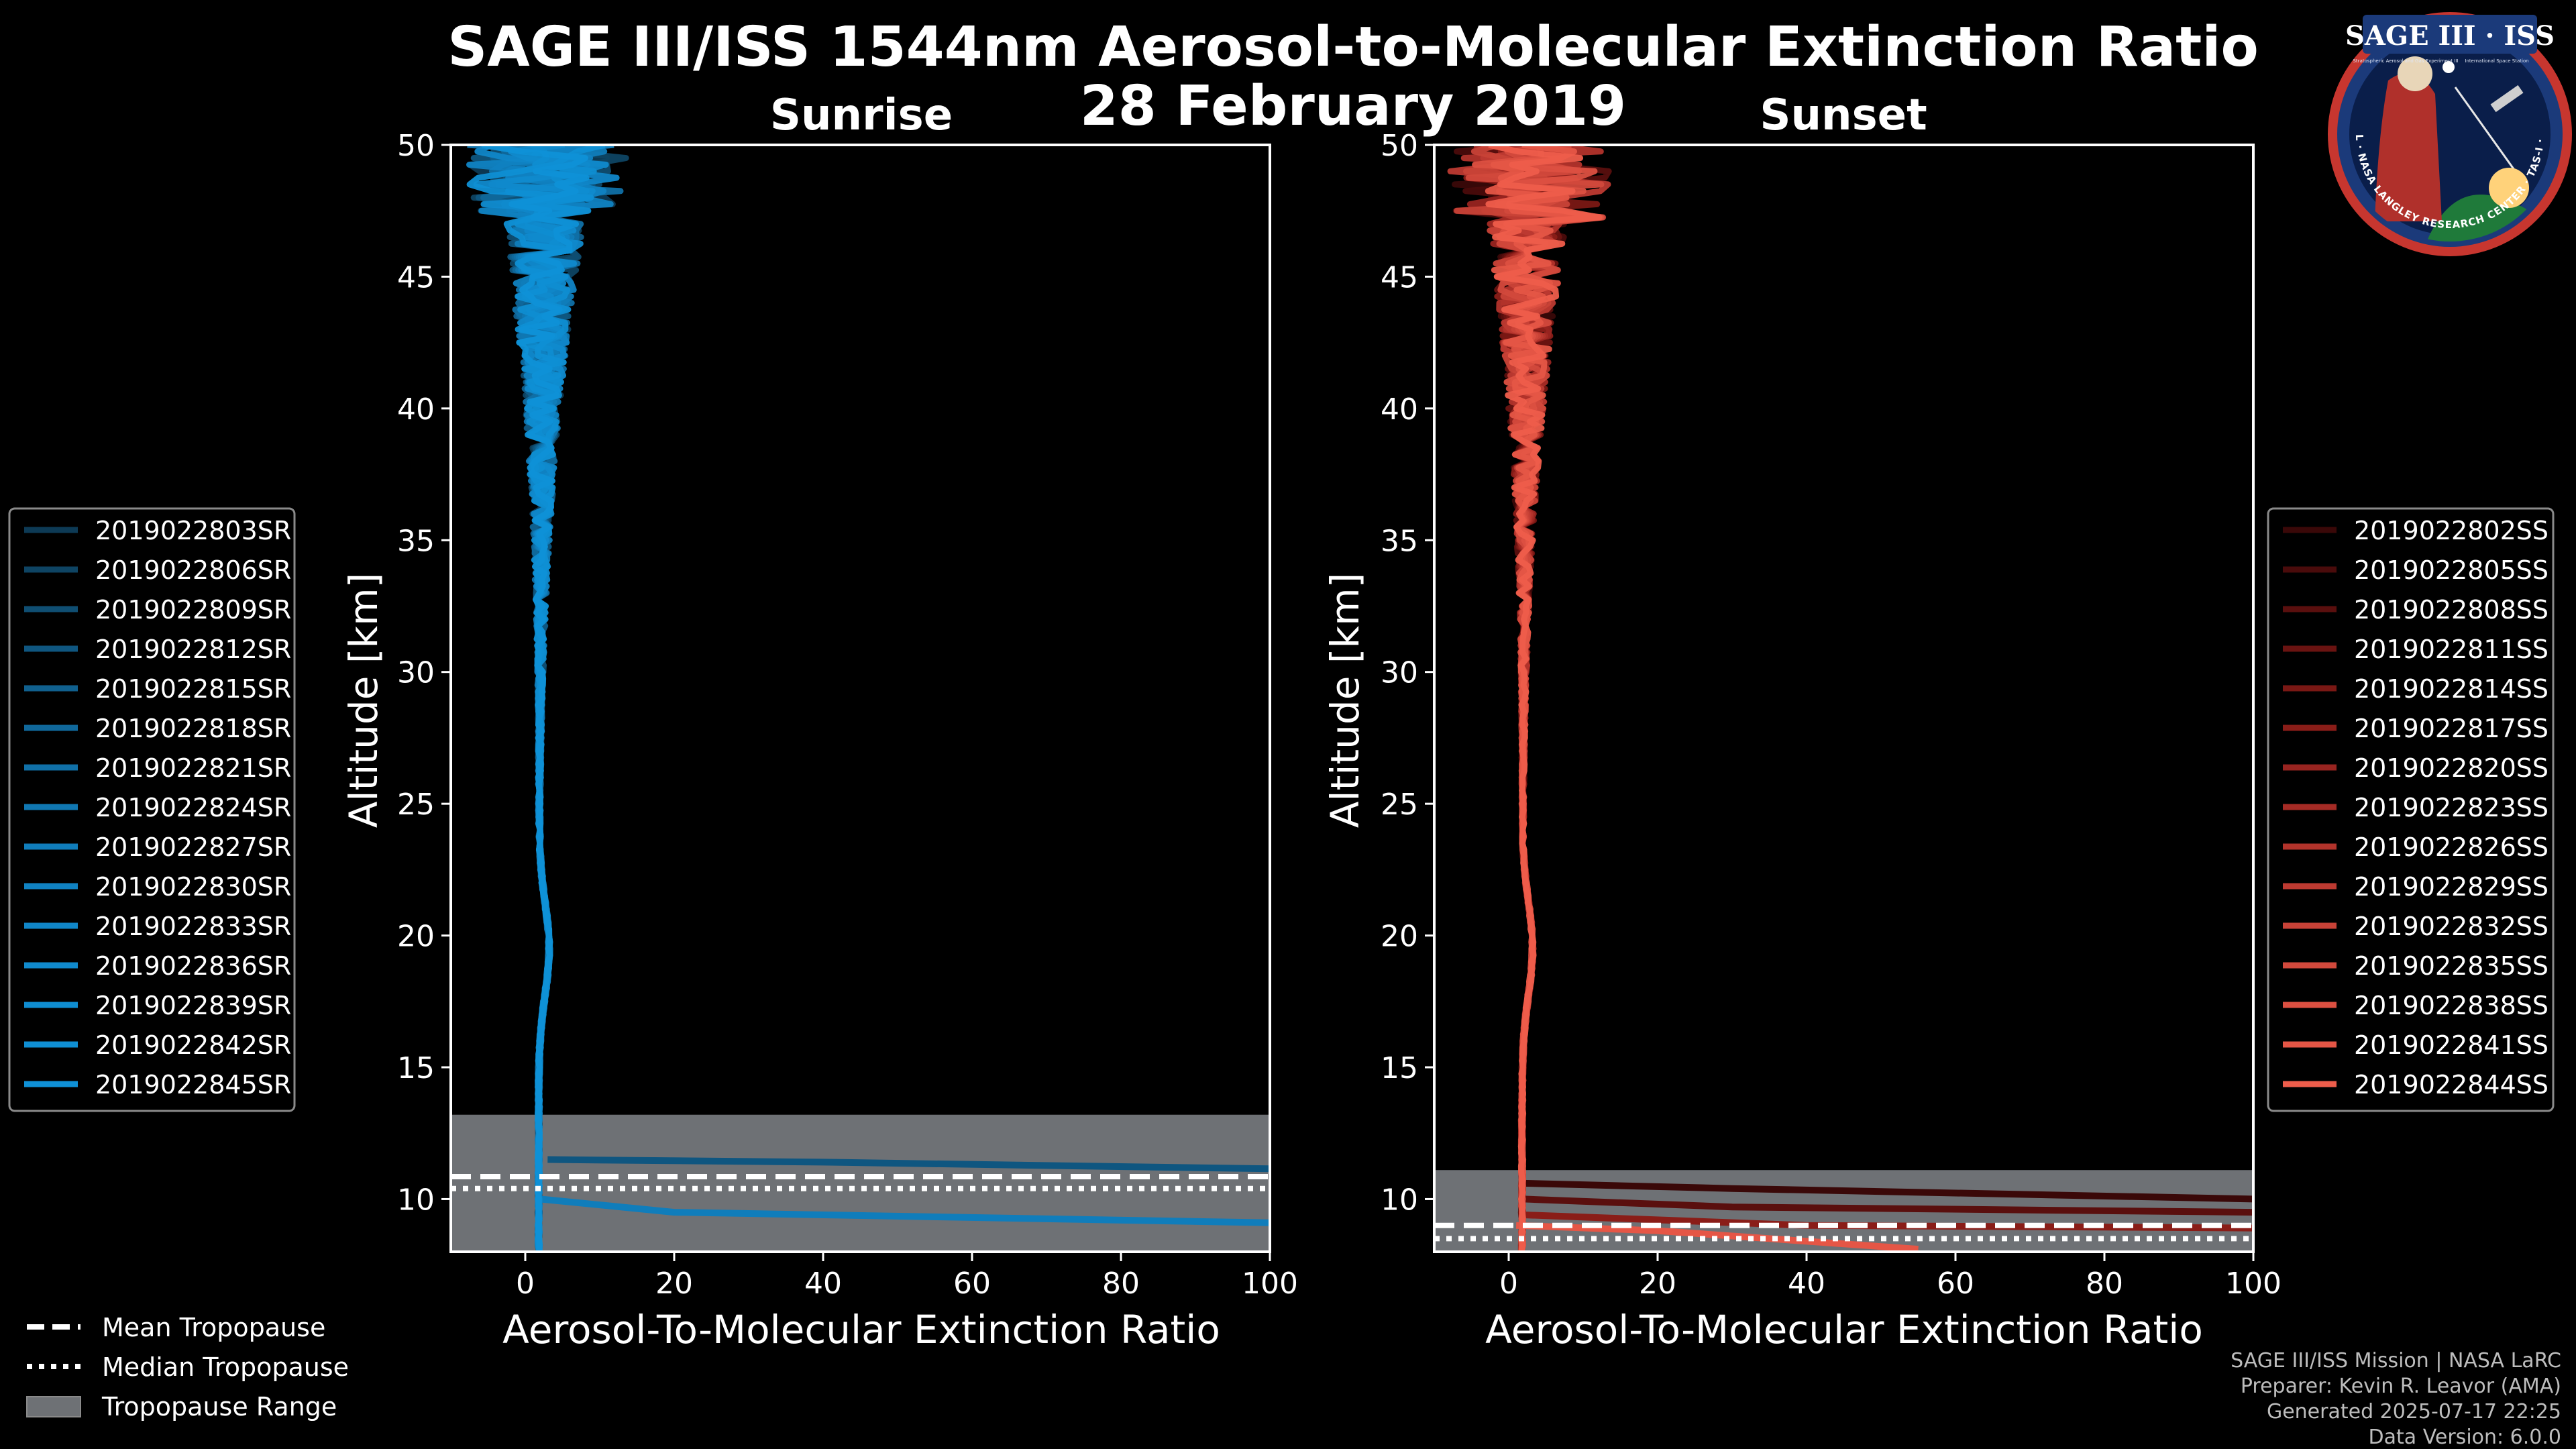 The height and width of the screenshot is (1449, 2576). What do you see at coordinates (2451, 807) in the screenshot?
I see `legend-label-2019022823SS: 2019022823SS` at bounding box center [2451, 807].